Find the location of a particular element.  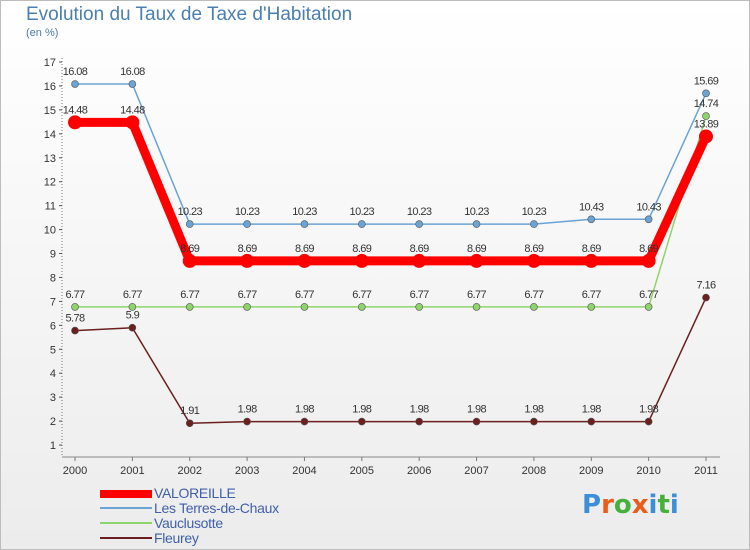

legend-item-vauclusotte: Vauclusotte is located at coordinates (220, 523).